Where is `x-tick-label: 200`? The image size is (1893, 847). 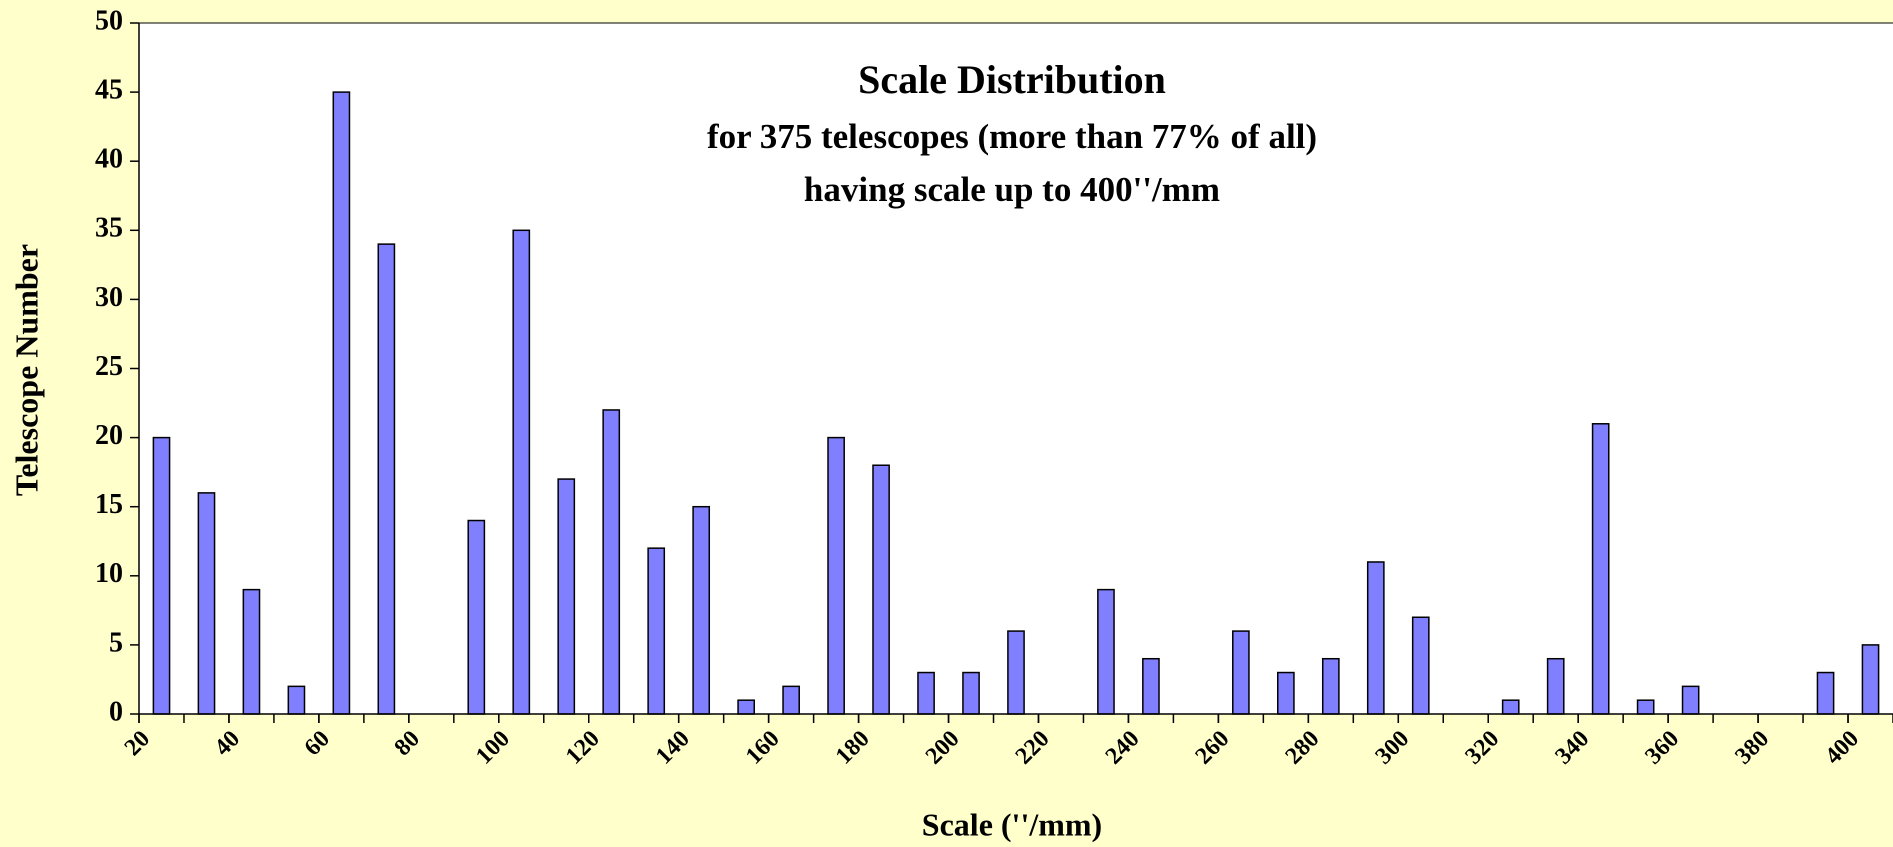 x-tick-label: 200 is located at coordinates (943, 748).